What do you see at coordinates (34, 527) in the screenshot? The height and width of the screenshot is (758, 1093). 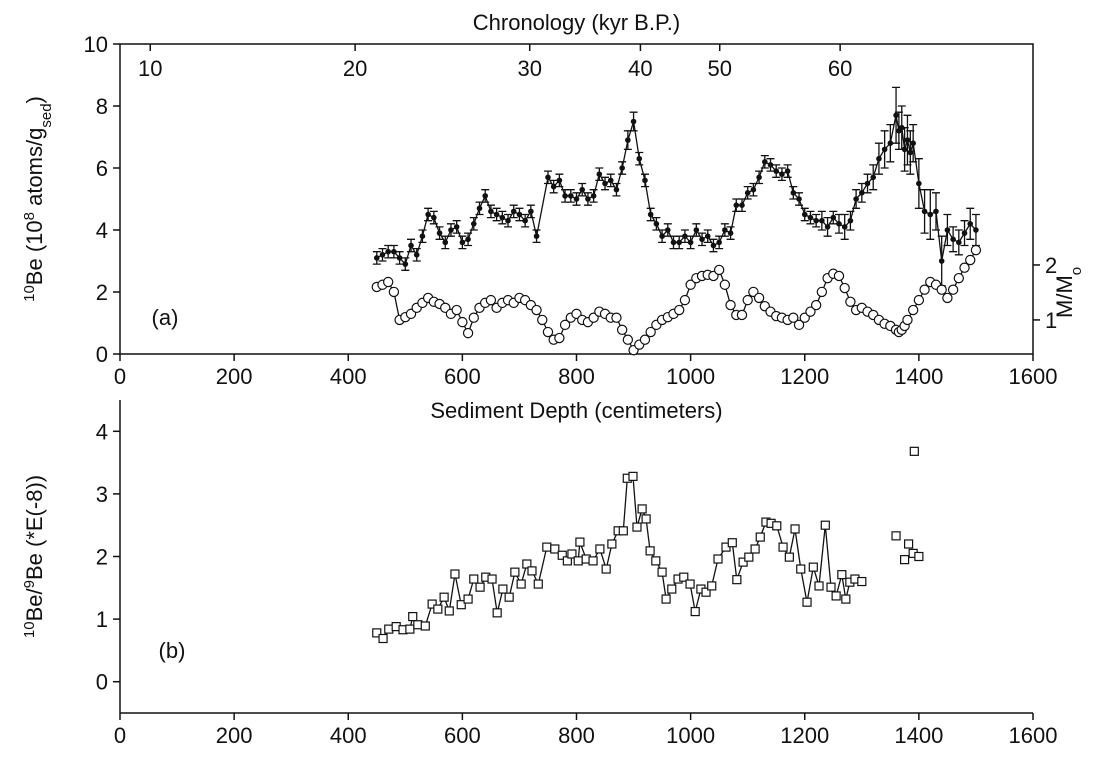 I see `y-axis-title-part: Be (*E(-8))` at bounding box center [34, 527].